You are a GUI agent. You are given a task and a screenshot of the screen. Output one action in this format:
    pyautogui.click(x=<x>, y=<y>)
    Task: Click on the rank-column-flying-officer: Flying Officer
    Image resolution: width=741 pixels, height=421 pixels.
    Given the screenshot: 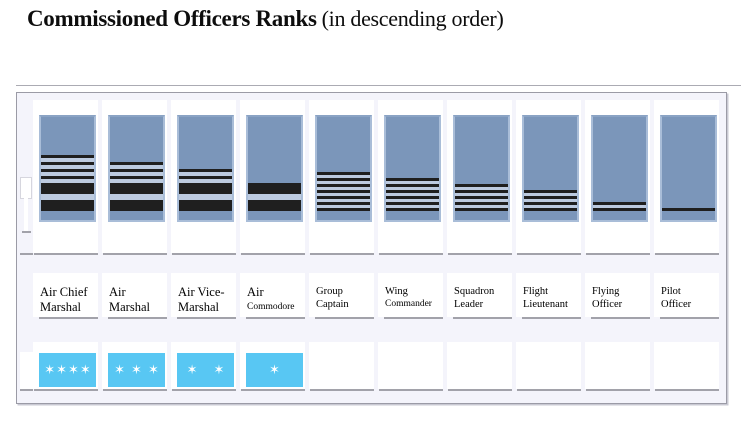 What is the action you would take?
    pyautogui.click(x=617, y=246)
    